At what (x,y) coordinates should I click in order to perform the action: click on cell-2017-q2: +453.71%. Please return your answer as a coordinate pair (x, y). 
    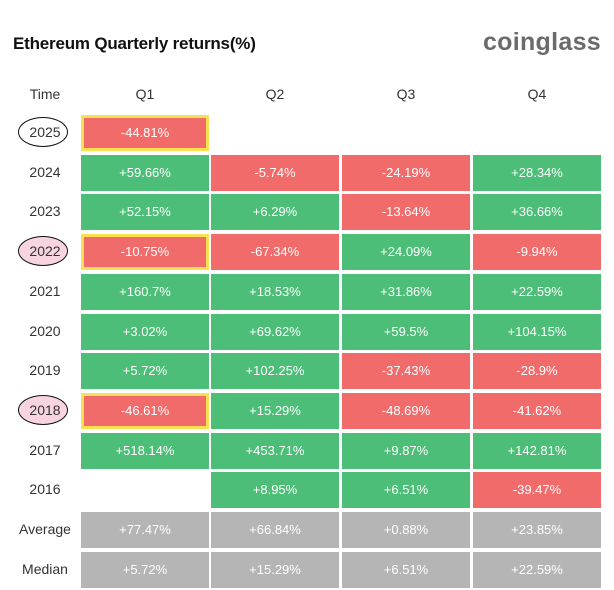
    Looking at the image, I should click on (275, 450).